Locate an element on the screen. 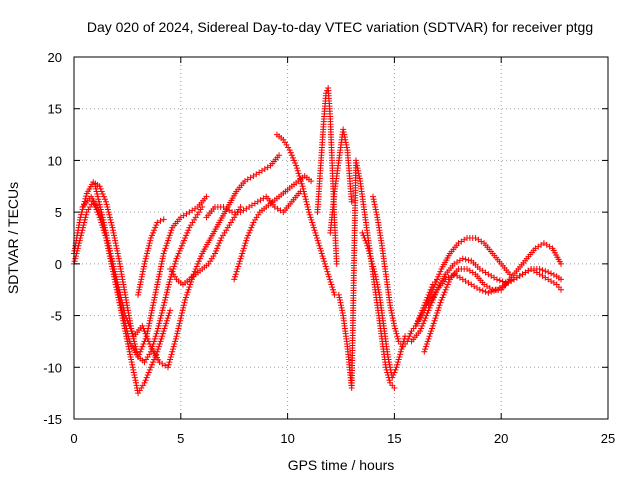  y-tick-label: -15 is located at coordinates (52, 419).